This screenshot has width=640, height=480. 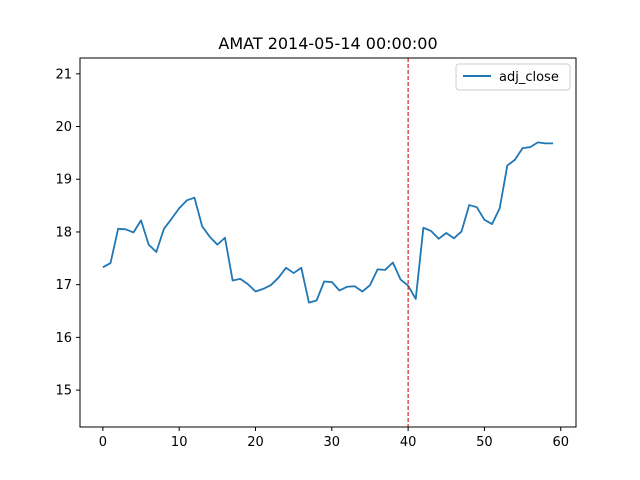 I want to click on x-tick-label: 40, so click(x=408, y=442).